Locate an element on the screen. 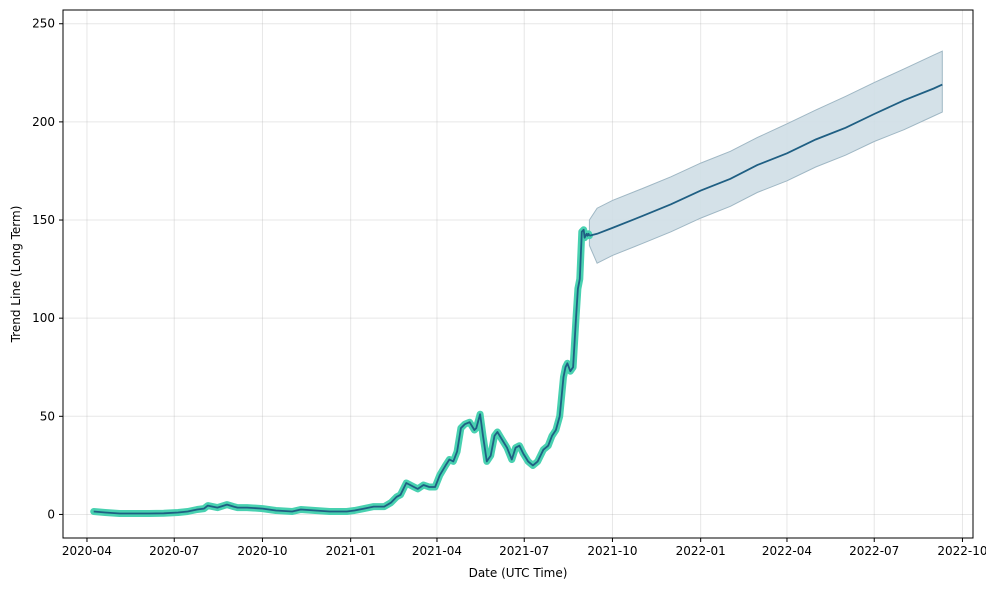  y-tick-label: 100 is located at coordinates (43, 318).